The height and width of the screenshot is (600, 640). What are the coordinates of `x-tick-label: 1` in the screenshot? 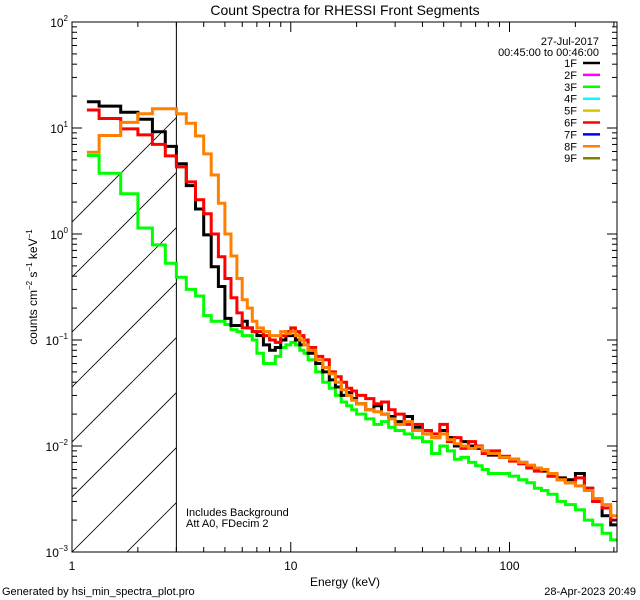 It's located at (72, 566).